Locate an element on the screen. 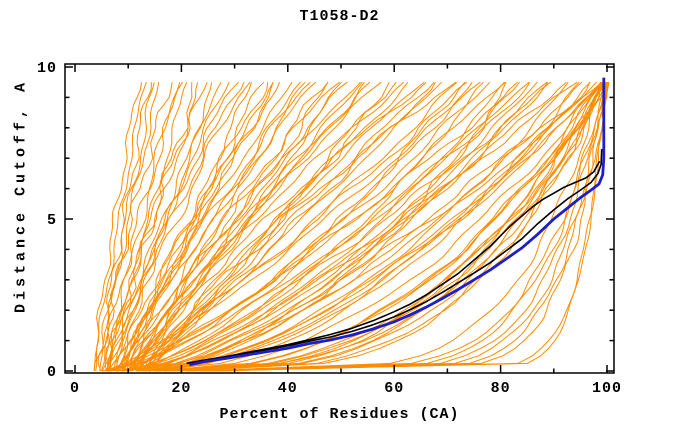  x-tick-label: 20 is located at coordinates (181, 388).